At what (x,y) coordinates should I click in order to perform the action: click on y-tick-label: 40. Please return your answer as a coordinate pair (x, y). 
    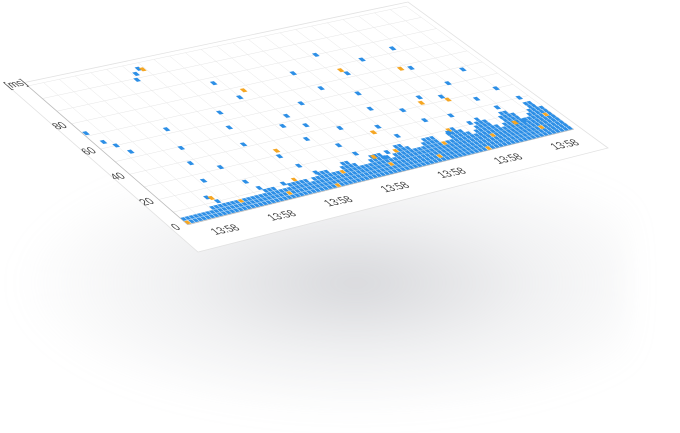
    Looking at the image, I should click on (118, 176).